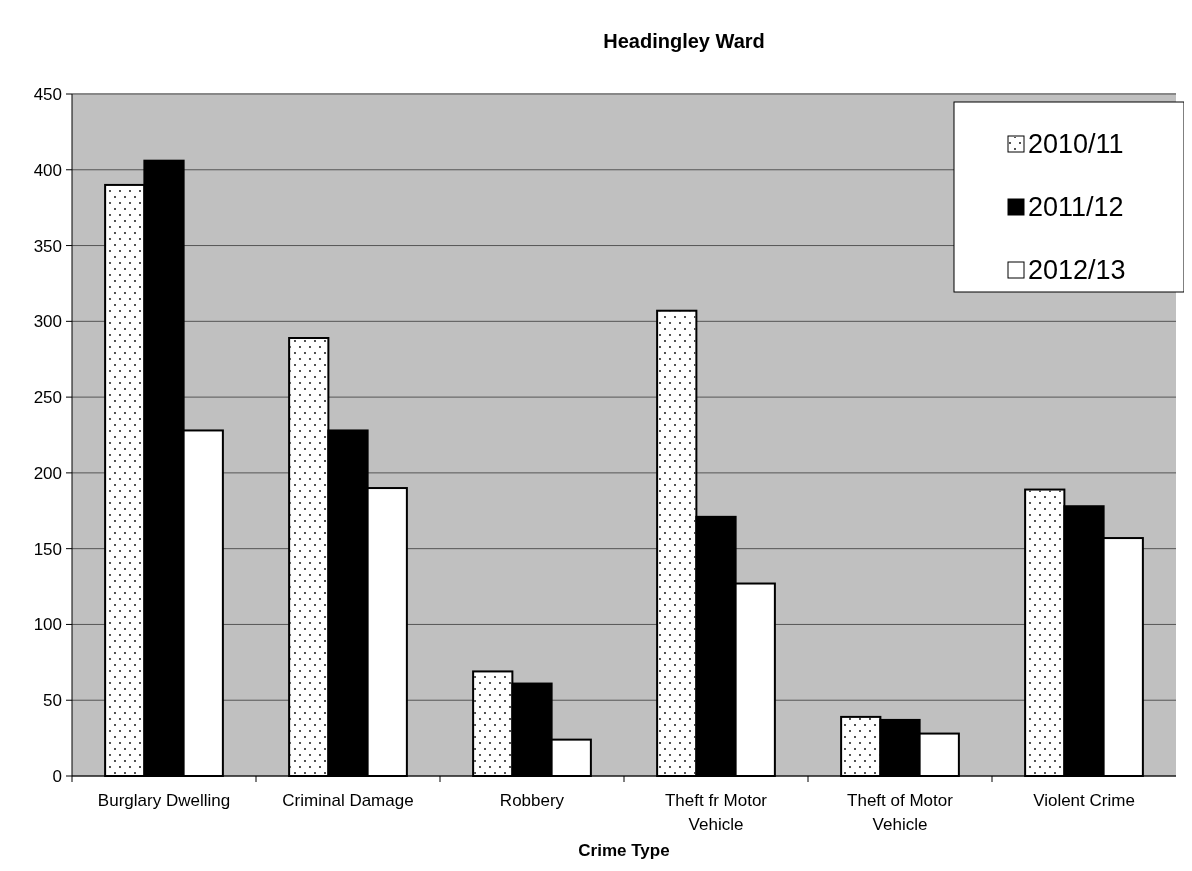 The height and width of the screenshot is (871, 1192). Describe the element at coordinates (47, 246) in the screenshot. I see `y-tick-label: 350` at that location.